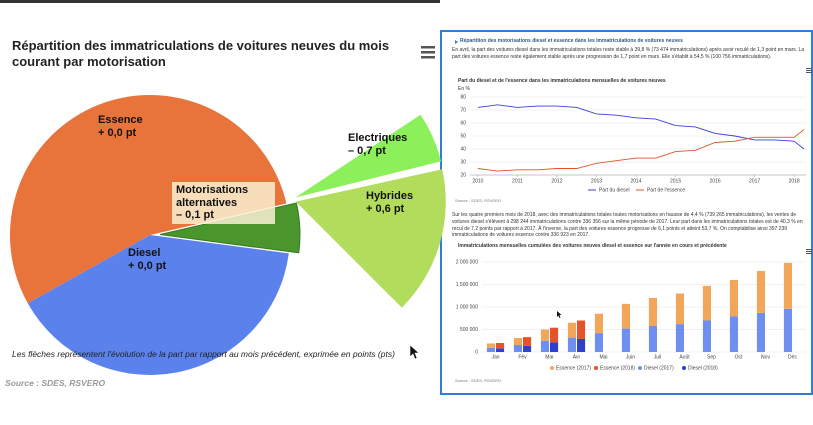 The height and width of the screenshot is (425, 813). What do you see at coordinates (792, 357) in the screenshot?
I see `x-tick-label: Déc` at bounding box center [792, 357].